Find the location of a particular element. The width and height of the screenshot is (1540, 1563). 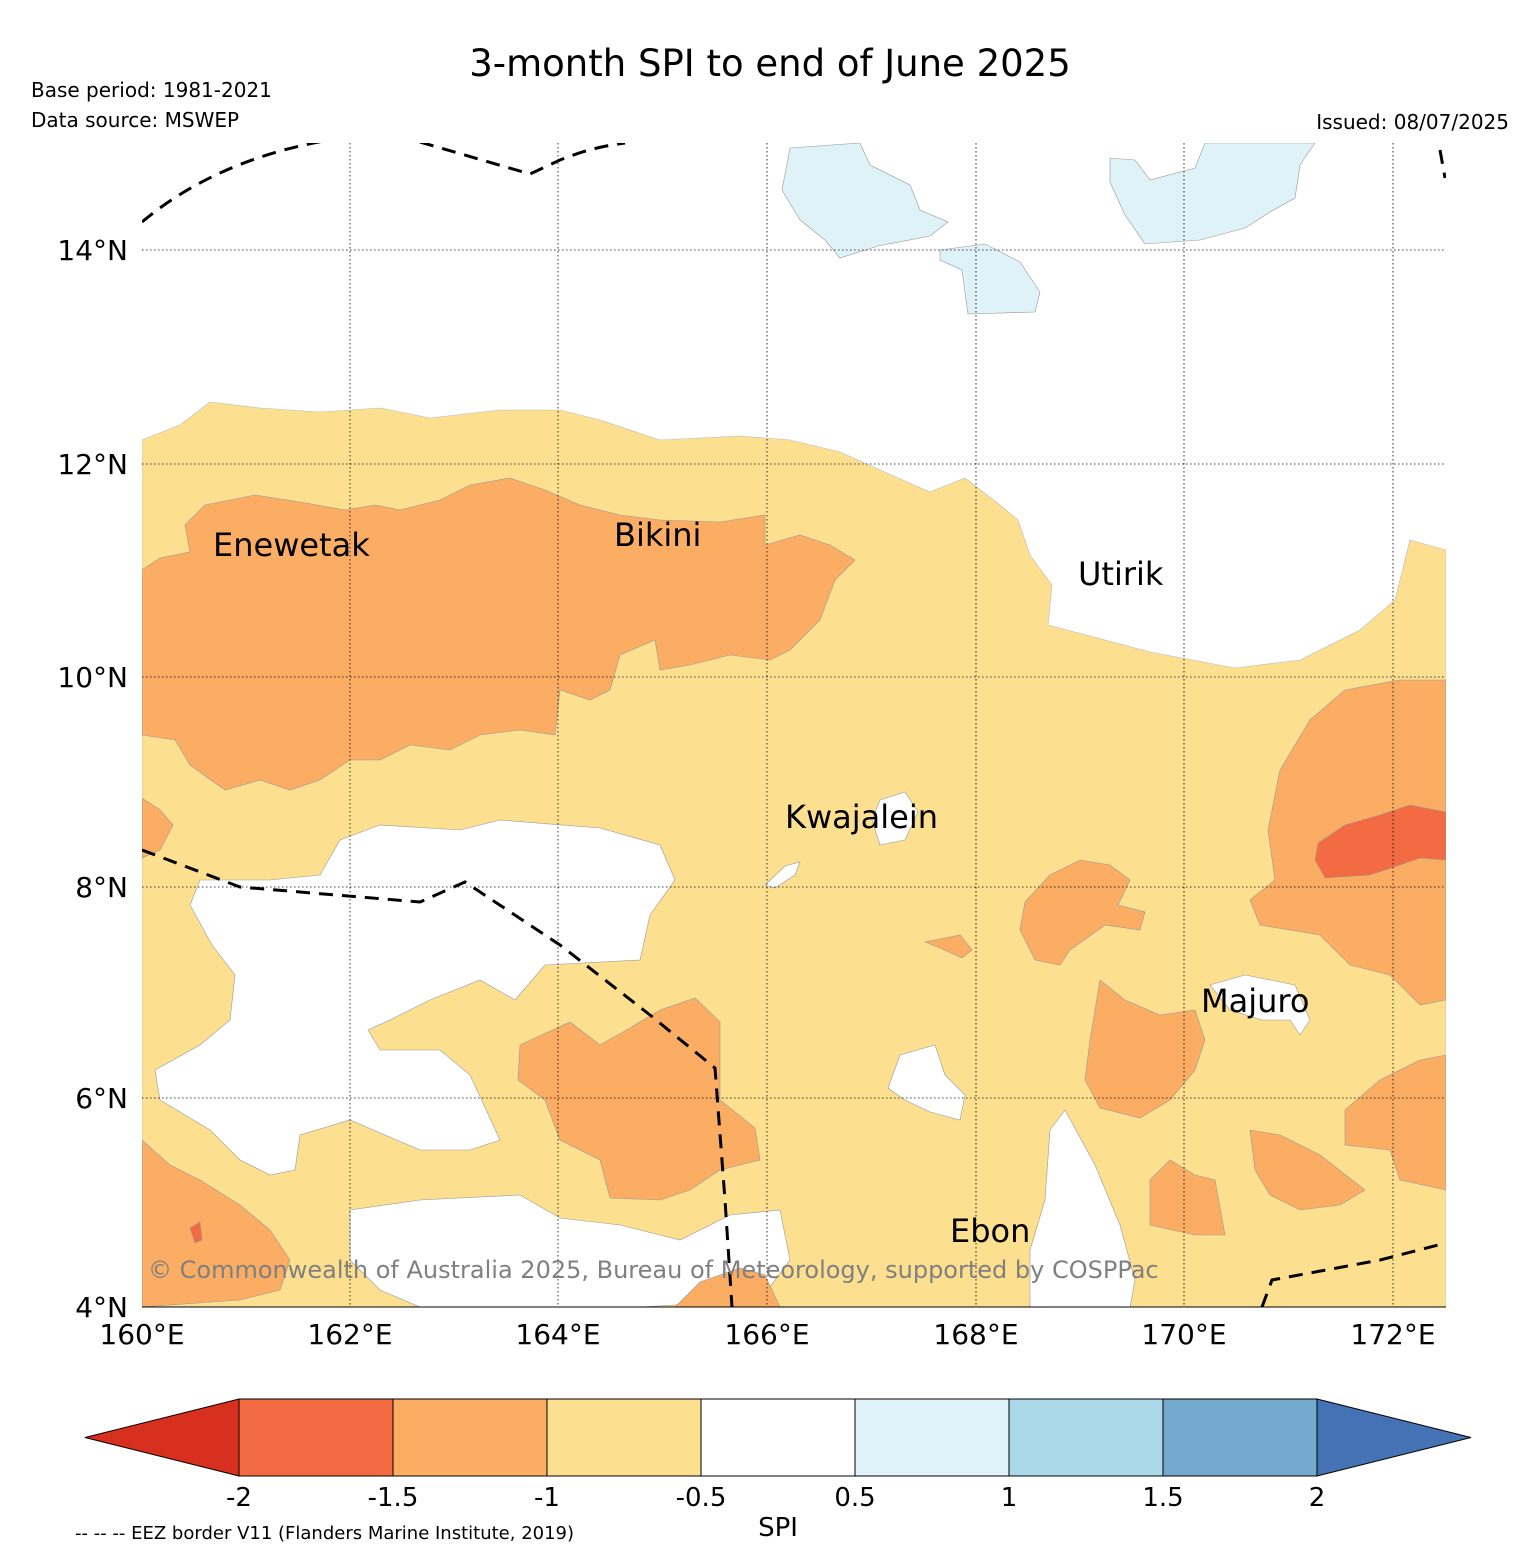

colorbar-tick-label: -1 is located at coordinates (547, 1498).